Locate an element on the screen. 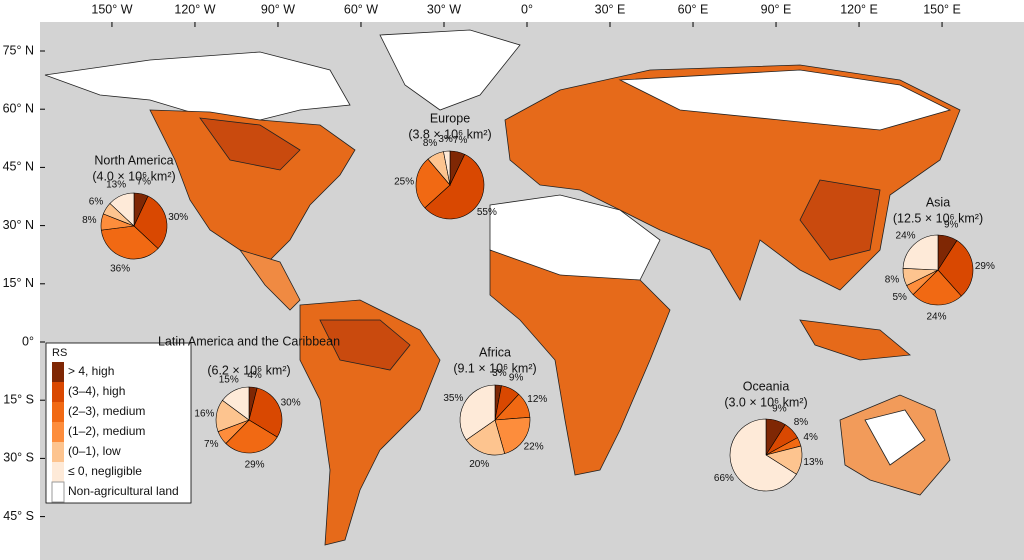 This screenshot has width=1024, height=560. legend-title: RS is located at coordinates (59, 353).